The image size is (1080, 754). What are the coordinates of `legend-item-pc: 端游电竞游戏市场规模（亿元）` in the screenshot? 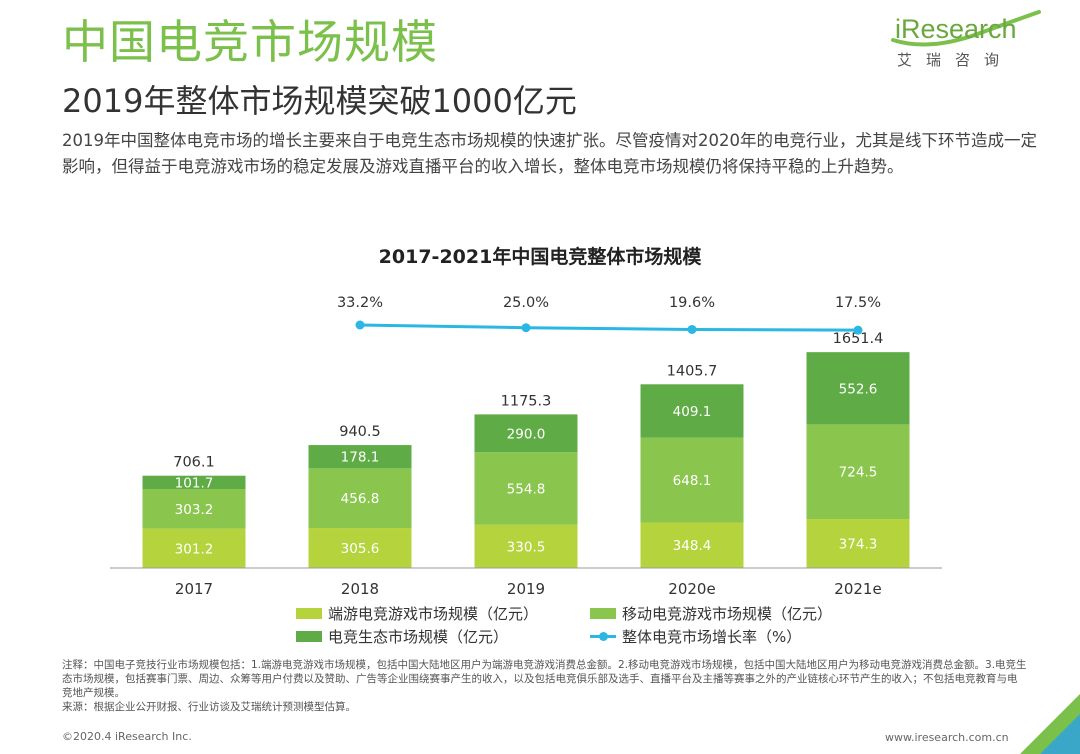 It's located at (417, 613).